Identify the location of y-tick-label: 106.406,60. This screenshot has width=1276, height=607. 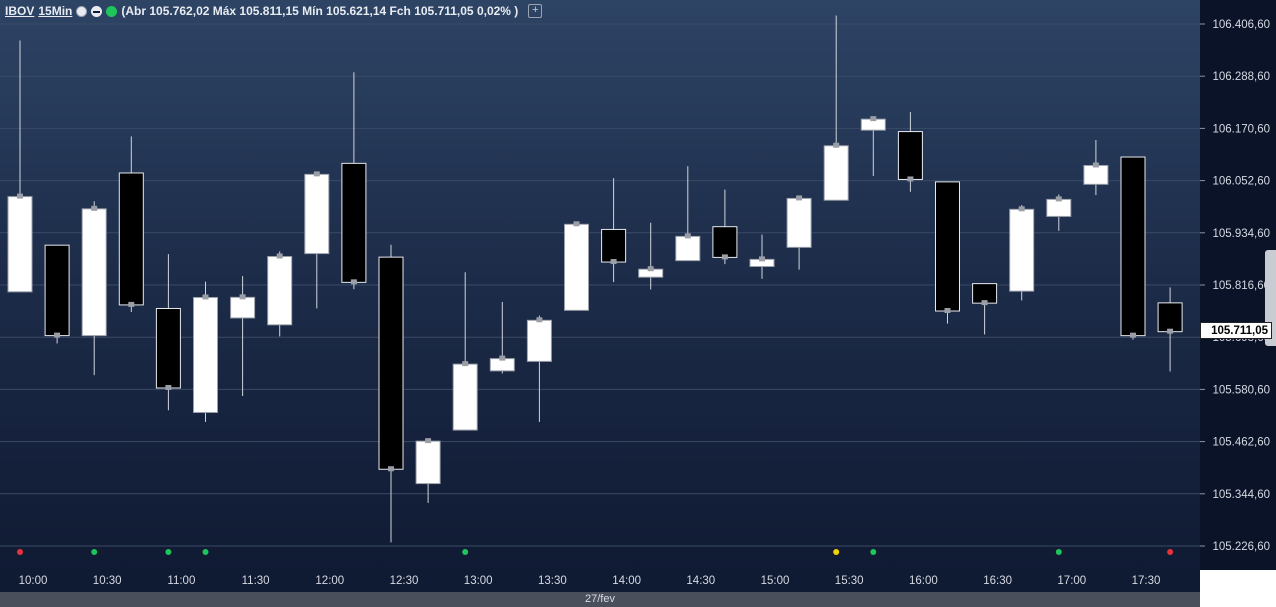
(1241, 25).